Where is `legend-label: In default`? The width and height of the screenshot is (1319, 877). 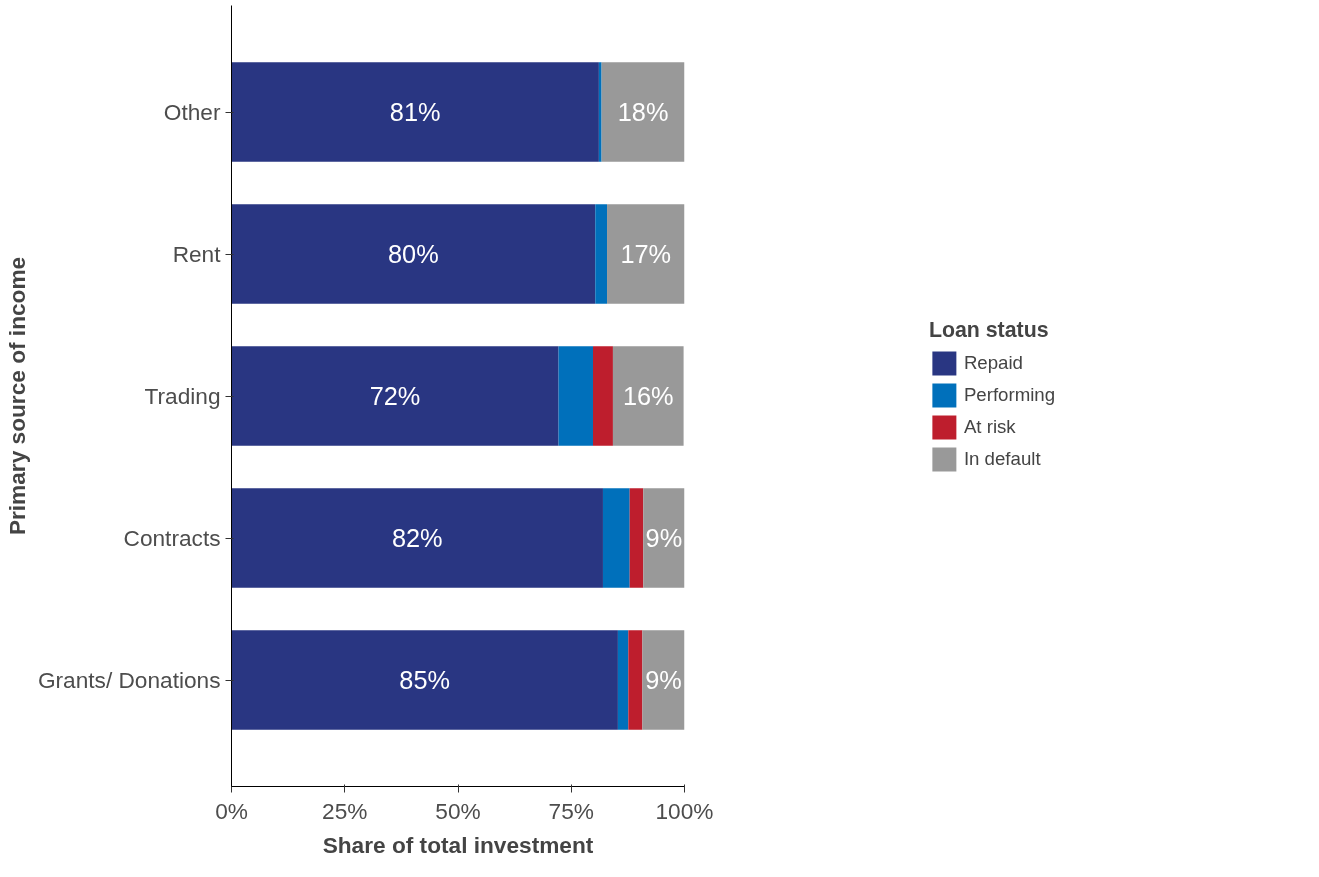
legend-label: In default is located at coordinates (1002, 458).